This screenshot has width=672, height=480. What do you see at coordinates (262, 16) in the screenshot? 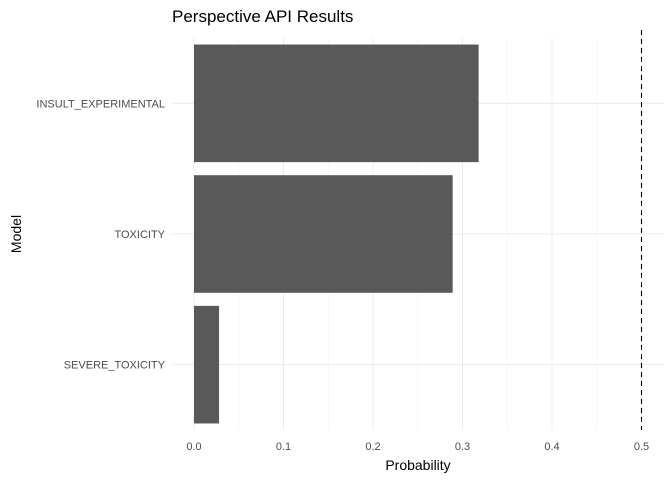
I see `chart-title: Perspective API Results` at bounding box center [262, 16].